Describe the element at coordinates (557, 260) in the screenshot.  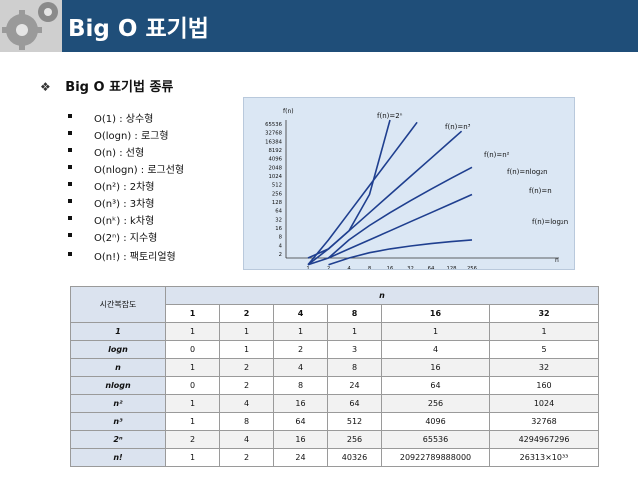
I see `x-axis-label: n` at that location.